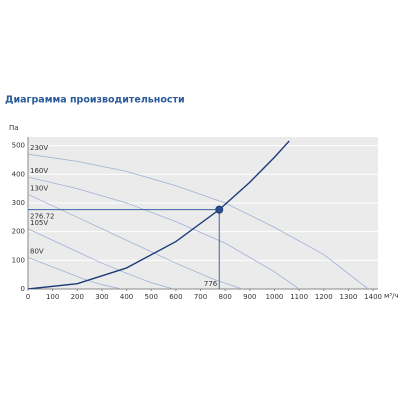  What do you see at coordinates (324, 297) in the screenshot?
I see `x-tick-label: 1200` at bounding box center [324, 297].